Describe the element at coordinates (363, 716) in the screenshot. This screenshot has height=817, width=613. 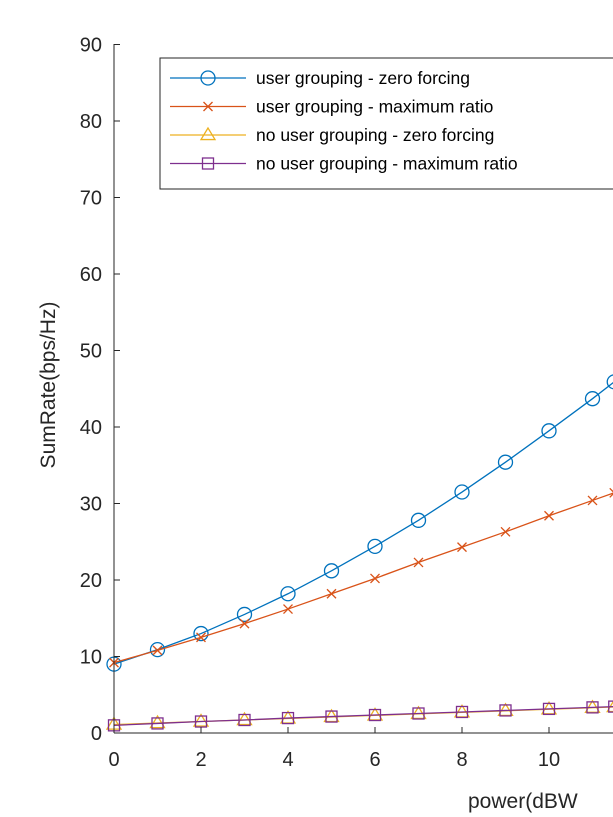
I see `series-line` at that location.